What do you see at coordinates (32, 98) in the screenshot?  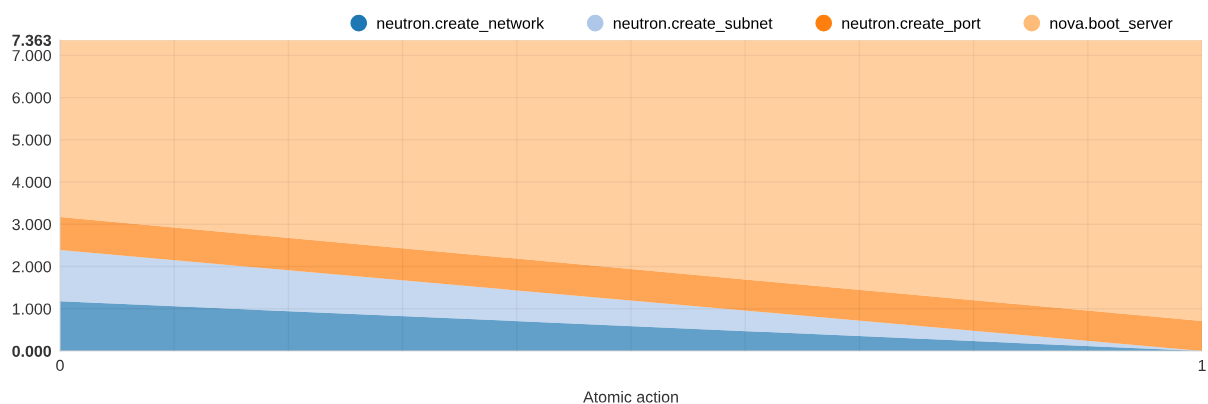 I see `y-tick-label: 6.000` at bounding box center [32, 98].